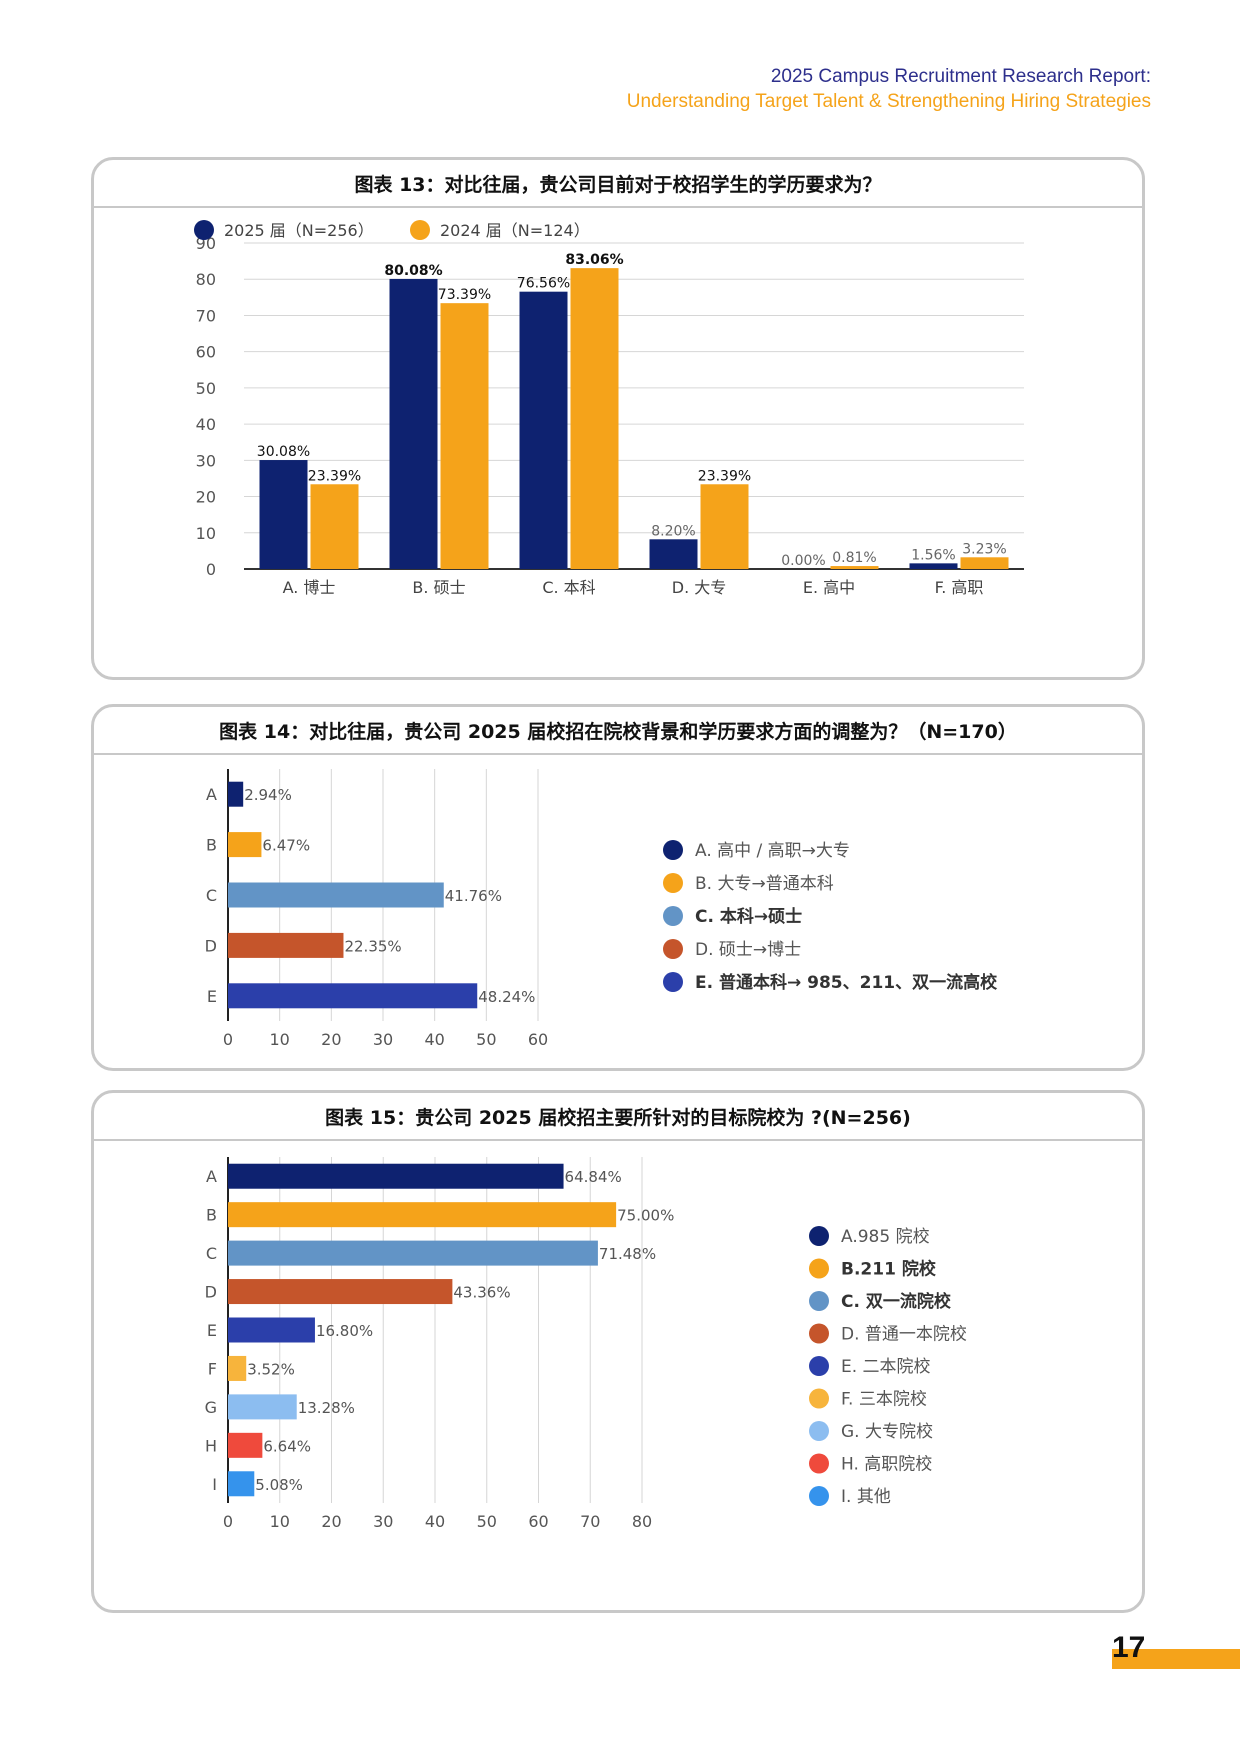 The height and width of the screenshot is (1754, 1240). What do you see at coordinates (268, 795) in the screenshot?
I see `chart14-data-label: 2.94%` at bounding box center [268, 795].